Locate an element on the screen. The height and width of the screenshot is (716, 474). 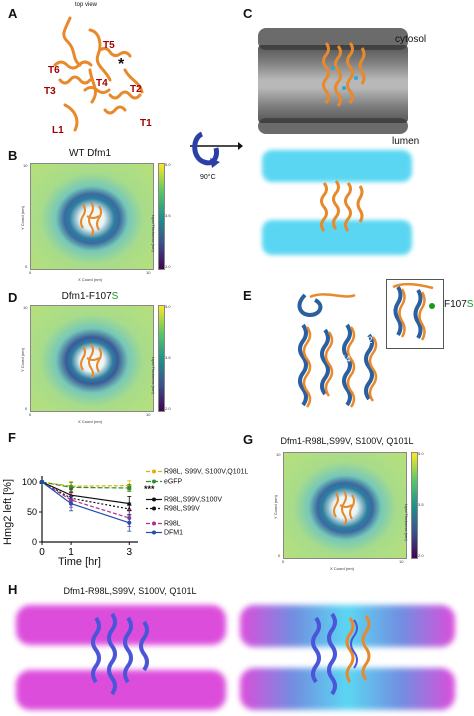
panel-f-ylabel: Hmg2 left [%] is located at coordinates (8, 511).